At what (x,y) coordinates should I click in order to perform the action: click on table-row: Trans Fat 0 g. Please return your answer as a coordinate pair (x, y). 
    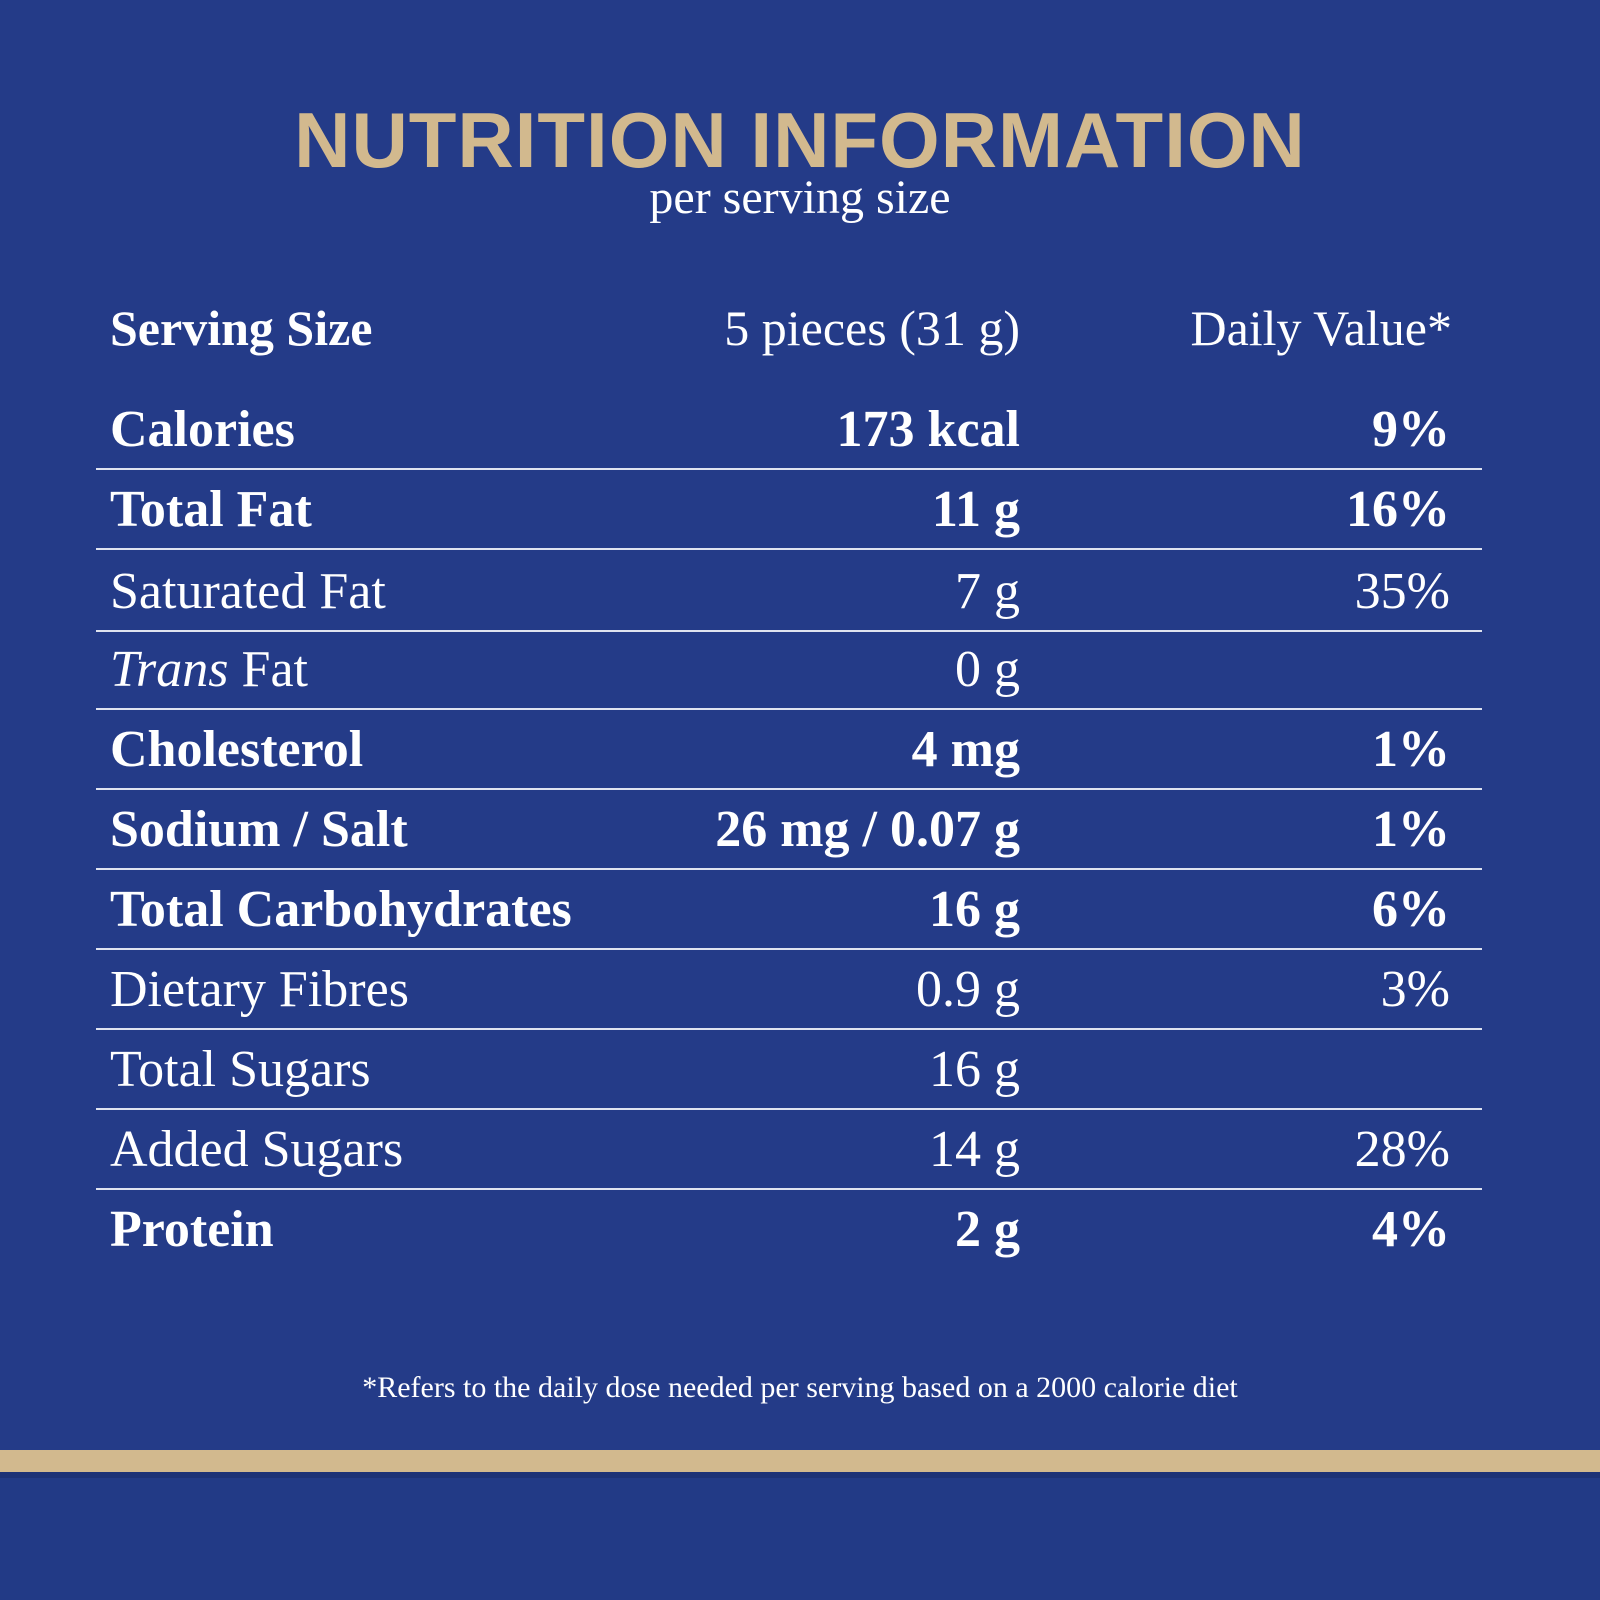
    Looking at the image, I should click on (800, 670).